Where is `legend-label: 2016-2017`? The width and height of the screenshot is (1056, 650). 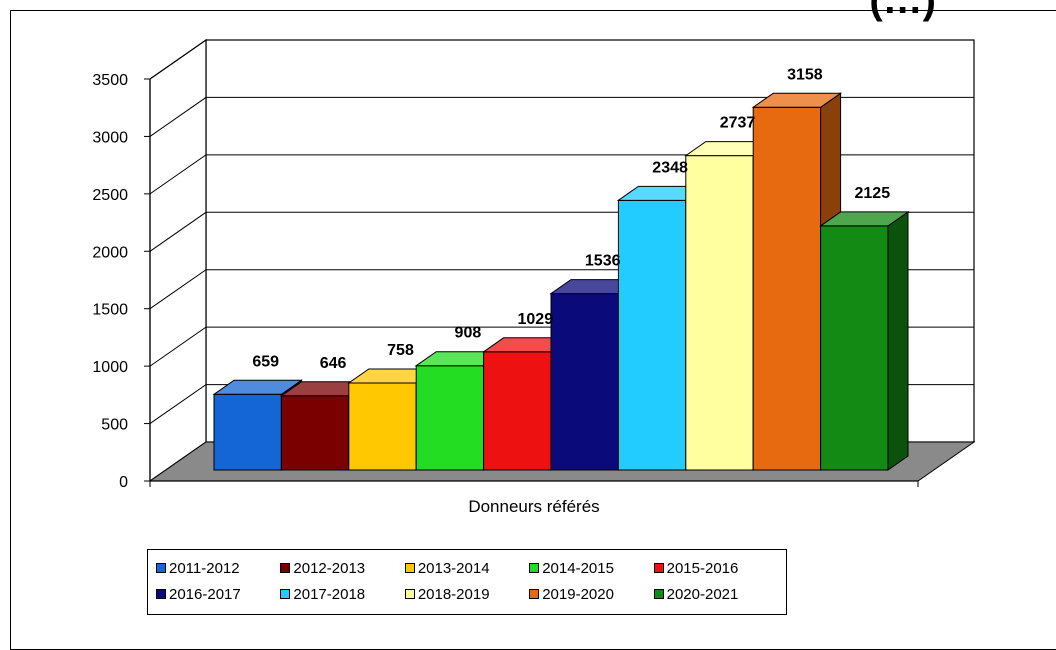 legend-label: 2016-2017 is located at coordinates (205, 594).